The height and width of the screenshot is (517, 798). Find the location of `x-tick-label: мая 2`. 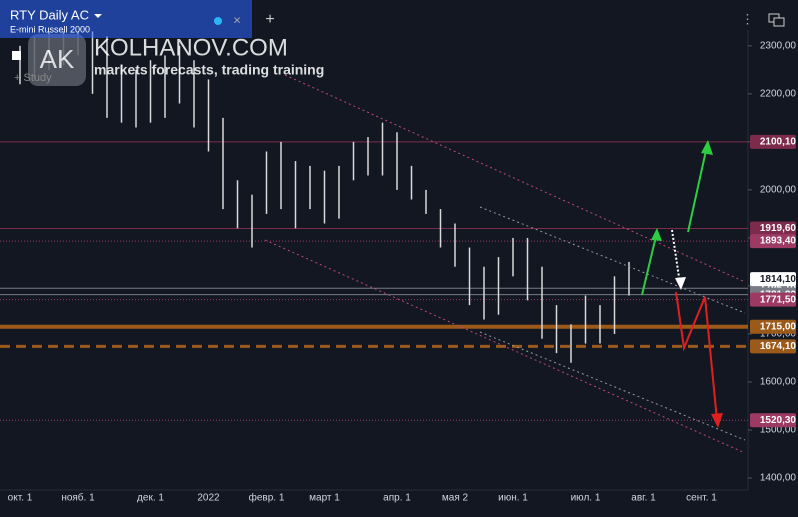

x-tick-label: мая 2 is located at coordinates (455, 498).